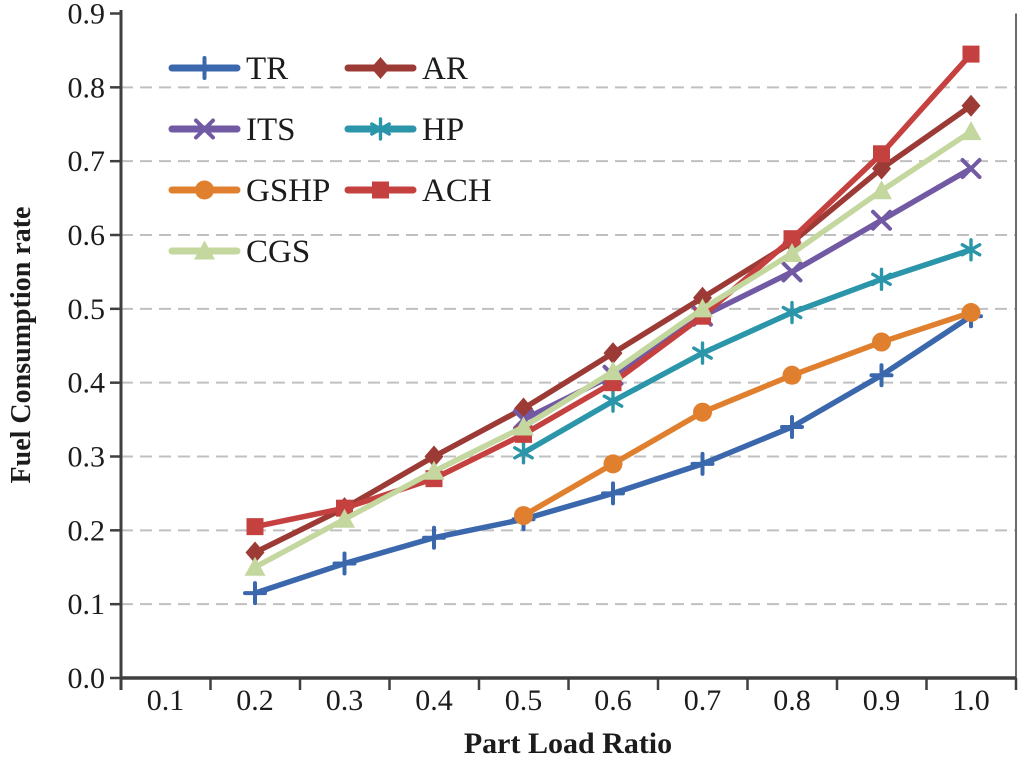 Image resolution: width=1024 pixels, height=776 pixels. I want to click on legend-marker-CGS, so click(204, 250).